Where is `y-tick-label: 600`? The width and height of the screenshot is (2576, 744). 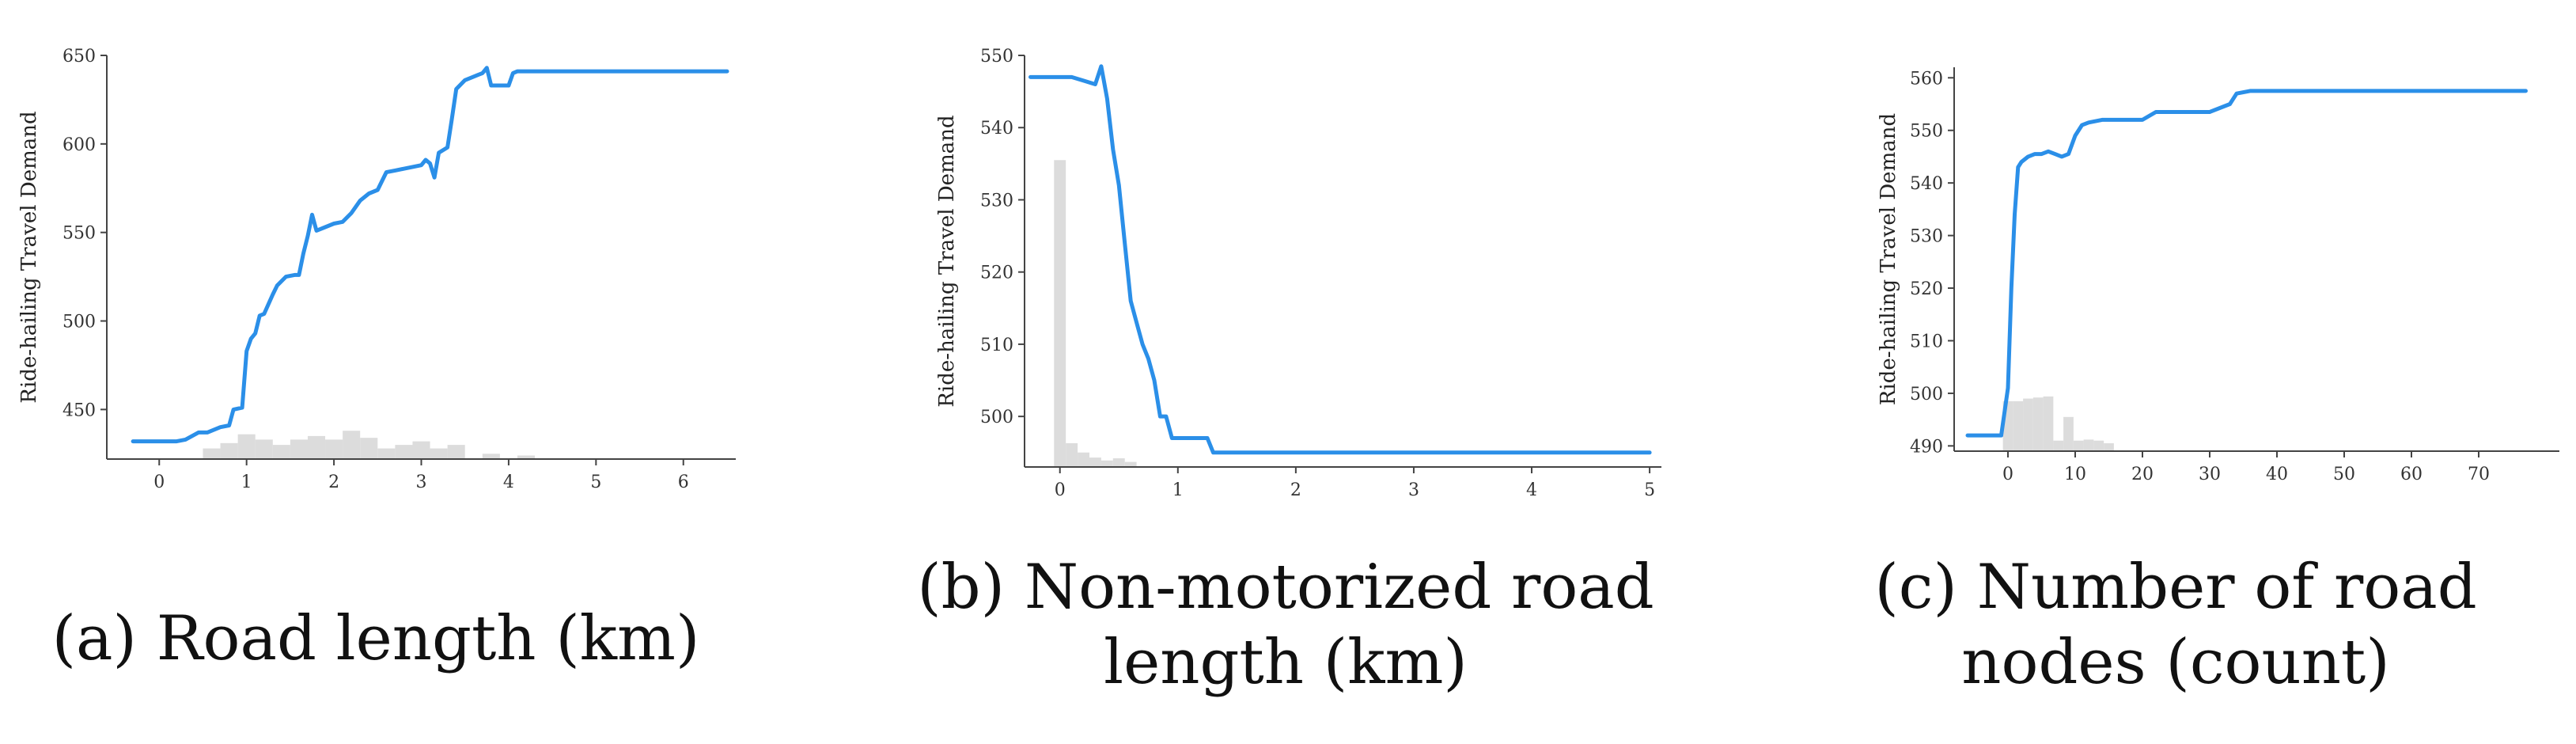 y-tick-label: 600 is located at coordinates (79, 145).